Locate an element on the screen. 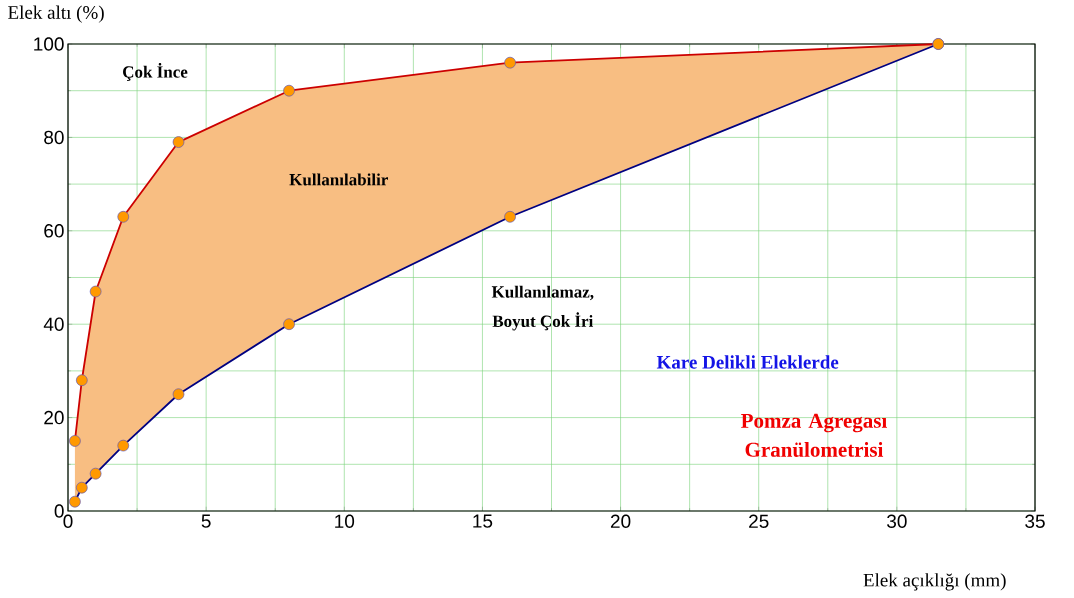  annotation: Boyut Çok İri is located at coordinates (543, 321).